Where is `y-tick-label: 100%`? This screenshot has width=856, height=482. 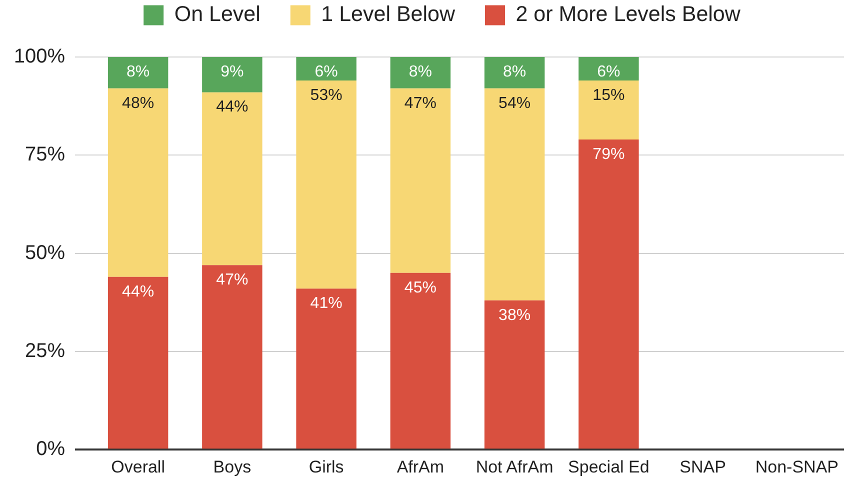
y-tick-label: 100% is located at coordinates (40, 57).